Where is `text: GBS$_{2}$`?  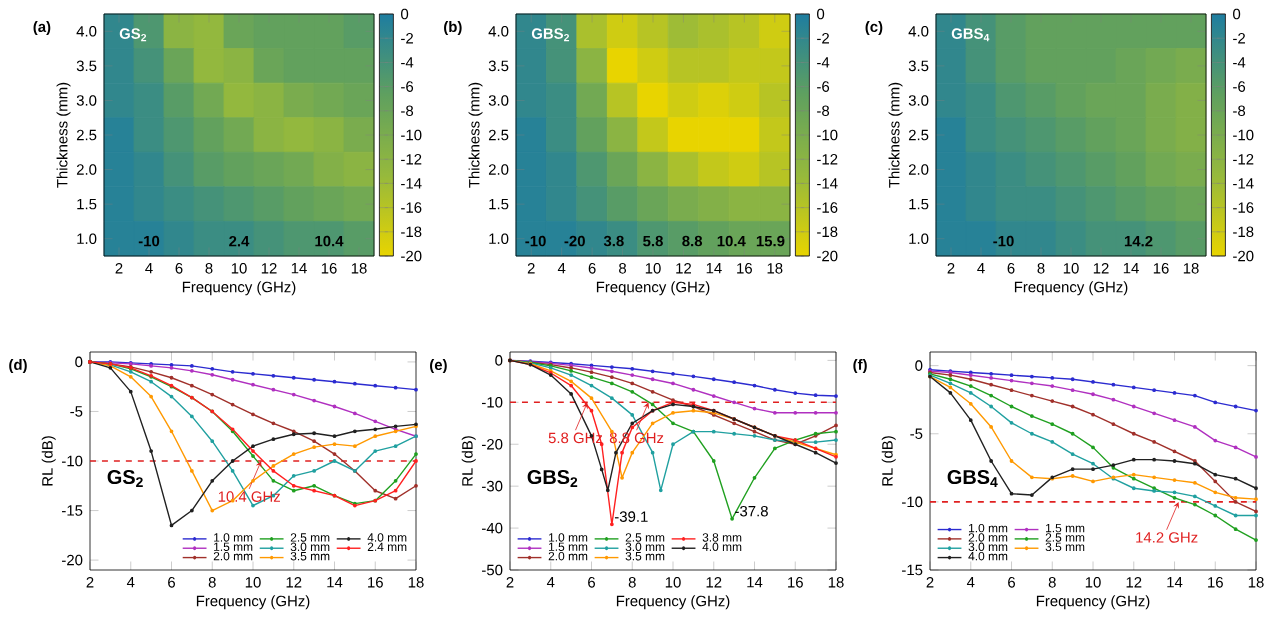
text: GBS$_{2}$ is located at coordinates (552, 478).